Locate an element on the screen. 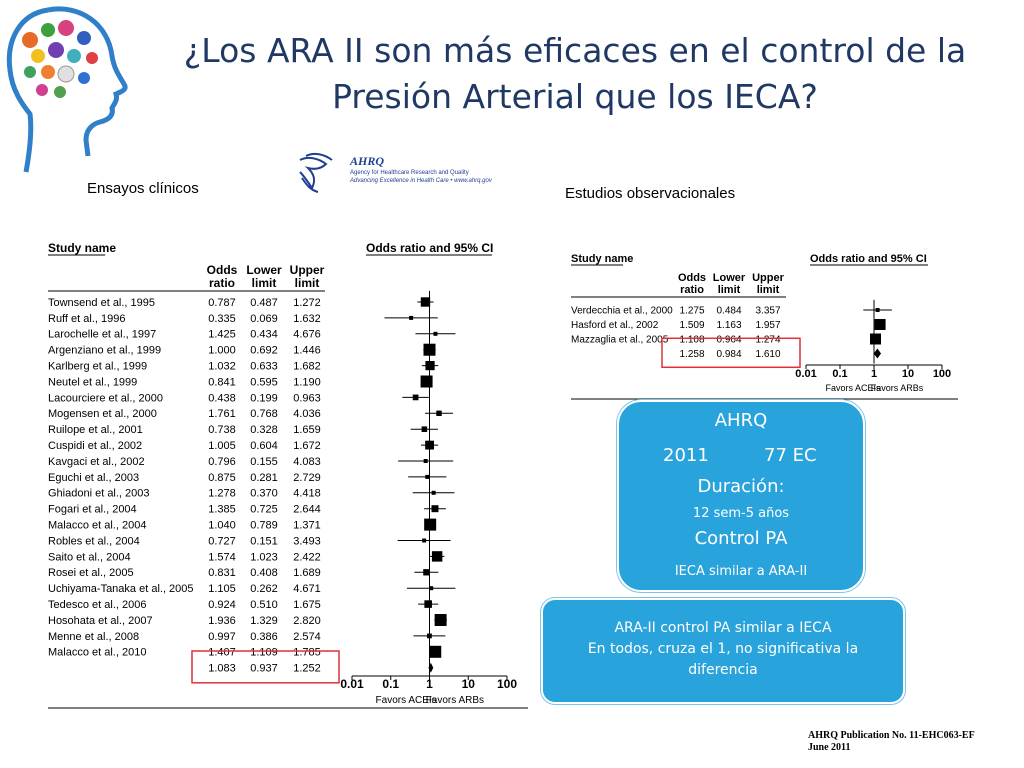  study-upper: 4.671 is located at coordinates (307, 589).